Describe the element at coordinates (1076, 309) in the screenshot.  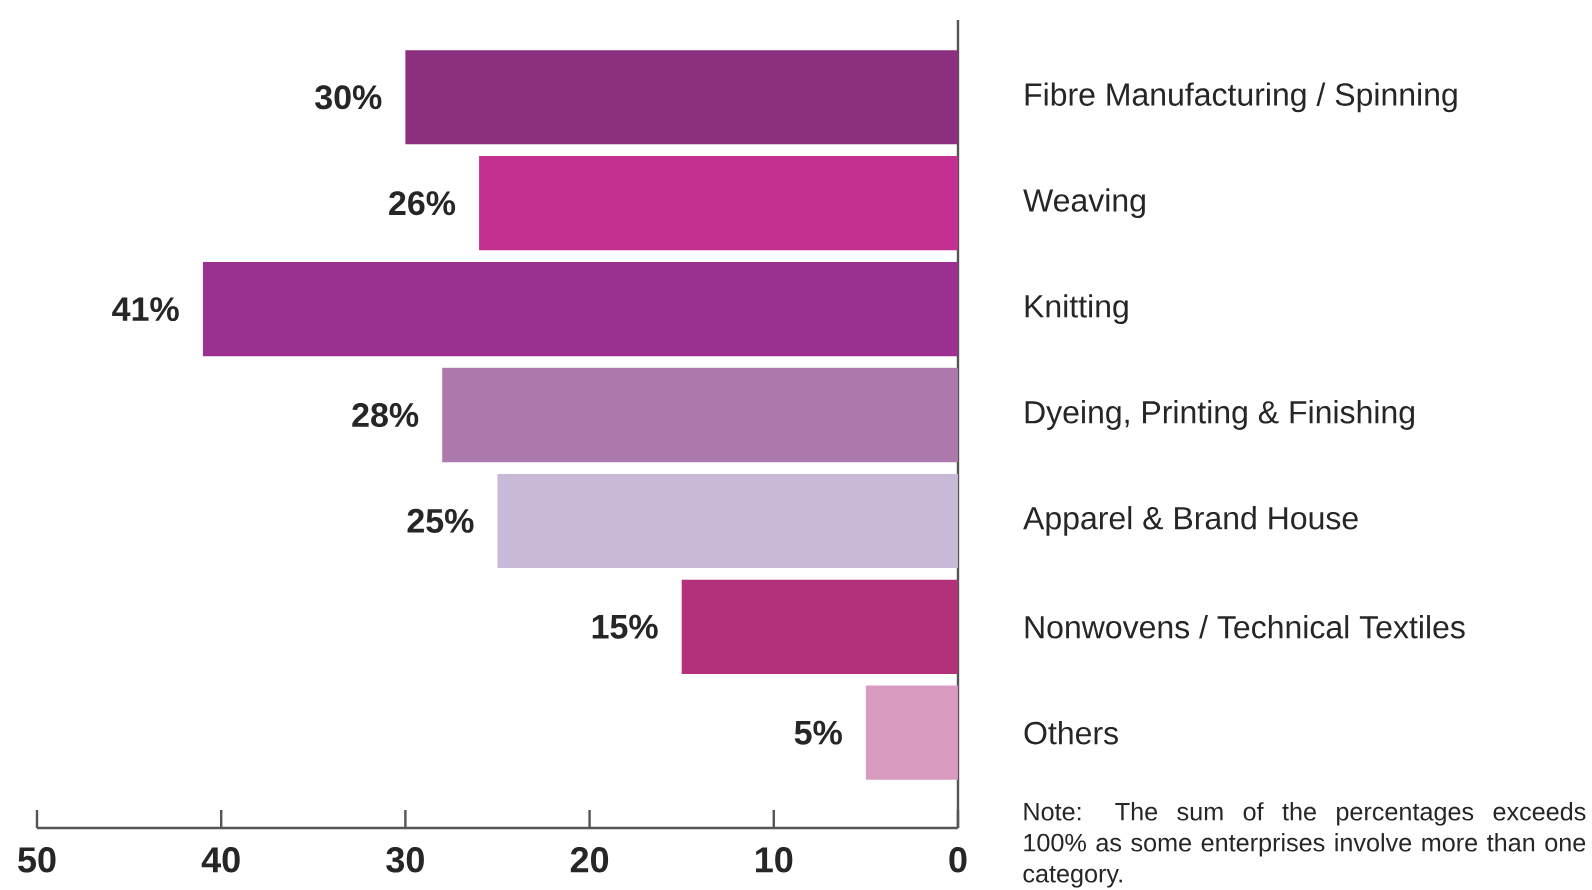
I see `y-tick-label: Knitting` at that location.